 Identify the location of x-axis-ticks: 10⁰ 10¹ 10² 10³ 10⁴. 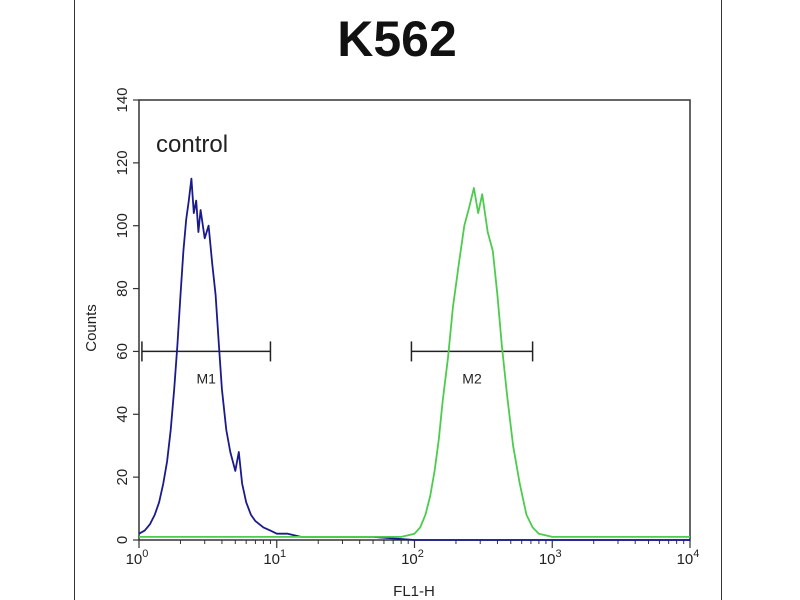
(413, 554).